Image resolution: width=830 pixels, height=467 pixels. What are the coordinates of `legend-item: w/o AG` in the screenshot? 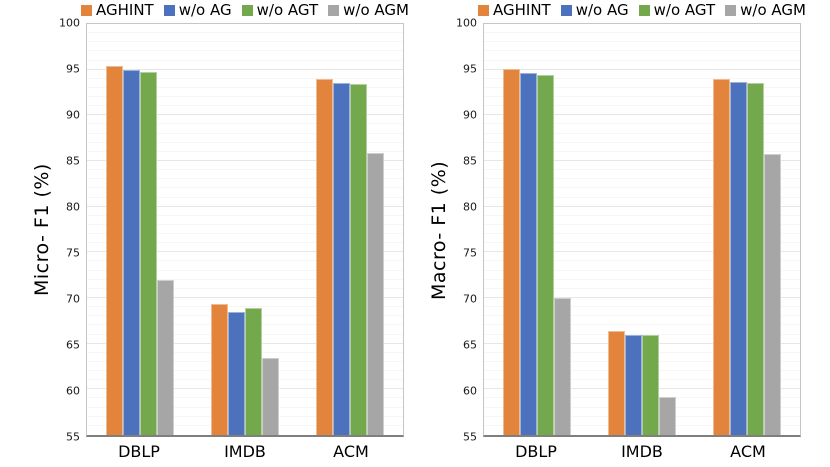 It's located at (594, 9).